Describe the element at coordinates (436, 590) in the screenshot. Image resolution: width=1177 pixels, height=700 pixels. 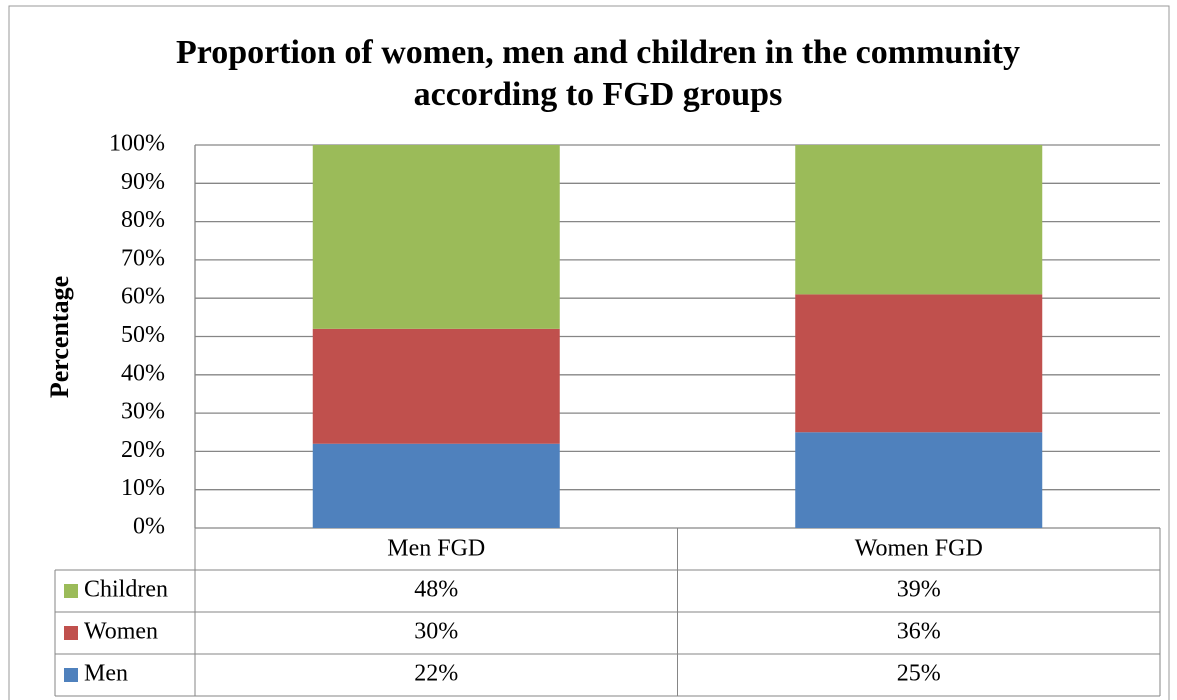
I see `table-cell: 48%` at that location.